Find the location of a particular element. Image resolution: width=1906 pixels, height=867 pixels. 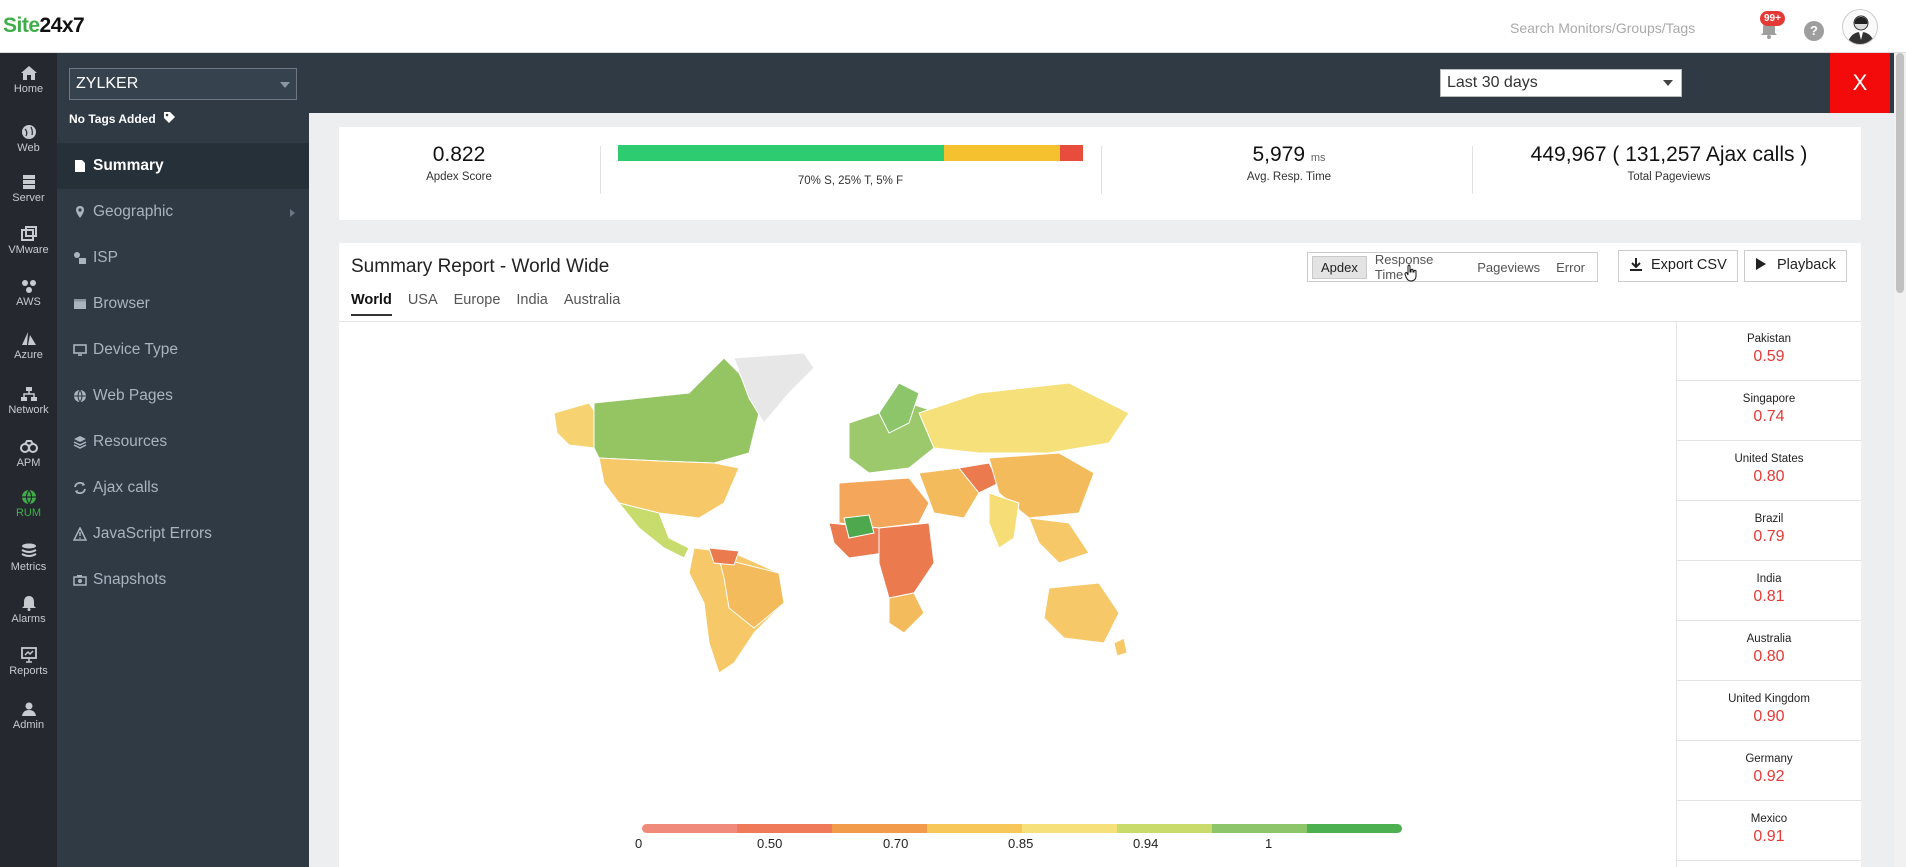

region-venezuela is located at coordinates (724, 556).